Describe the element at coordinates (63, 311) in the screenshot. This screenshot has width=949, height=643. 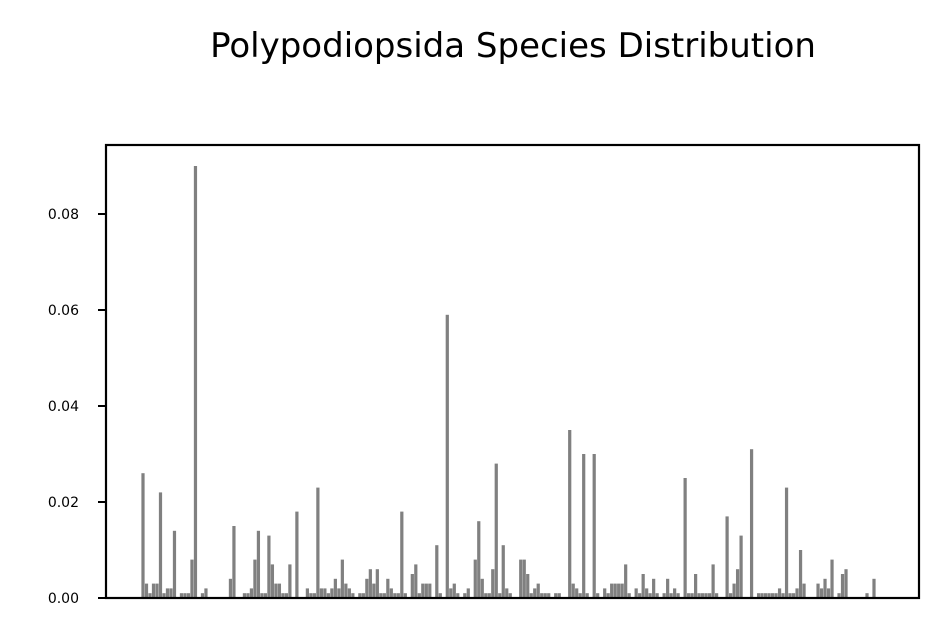
I see `y-tick-label: 0.06` at that location.